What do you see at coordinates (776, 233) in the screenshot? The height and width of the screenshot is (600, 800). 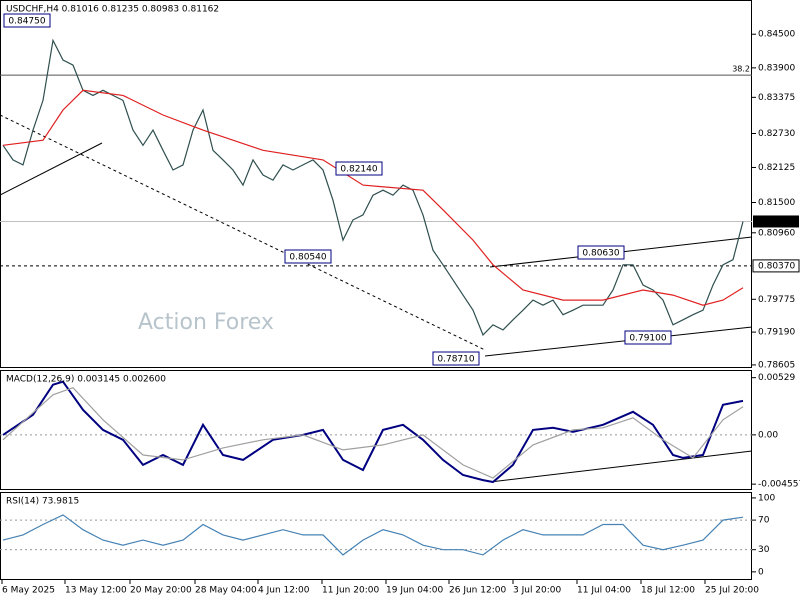 I see `y-tick-label: 0.80960` at bounding box center [776, 233].